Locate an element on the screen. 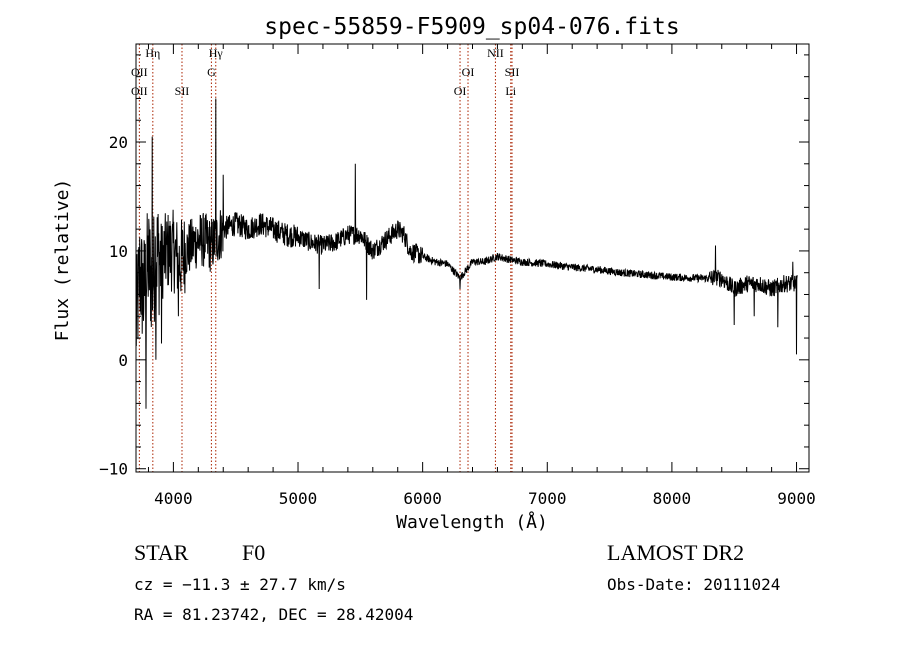 The height and width of the screenshot is (649, 900). x-tick-label: 4000 is located at coordinates (173, 498).